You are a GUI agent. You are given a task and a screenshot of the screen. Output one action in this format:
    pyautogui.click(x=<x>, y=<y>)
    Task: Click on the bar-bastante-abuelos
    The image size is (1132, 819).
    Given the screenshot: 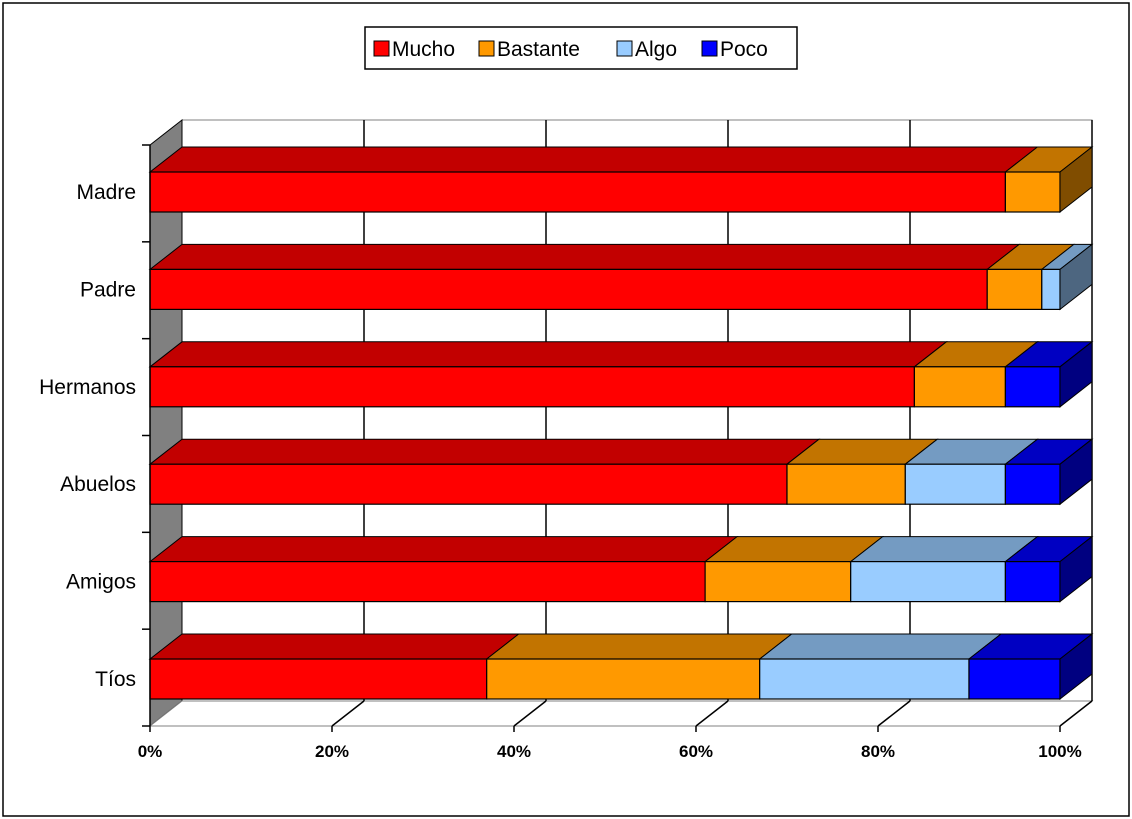 What is the action you would take?
    pyautogui.click(x=846, y=484)
    